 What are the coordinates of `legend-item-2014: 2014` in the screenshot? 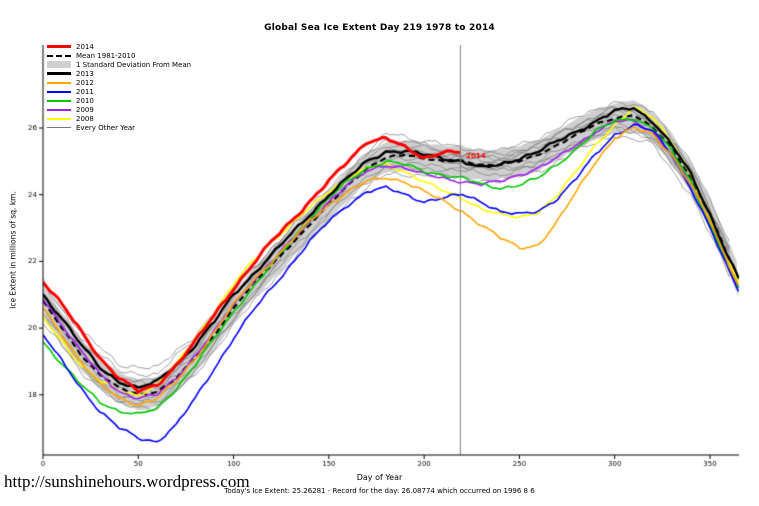 It's located at (119, 46).